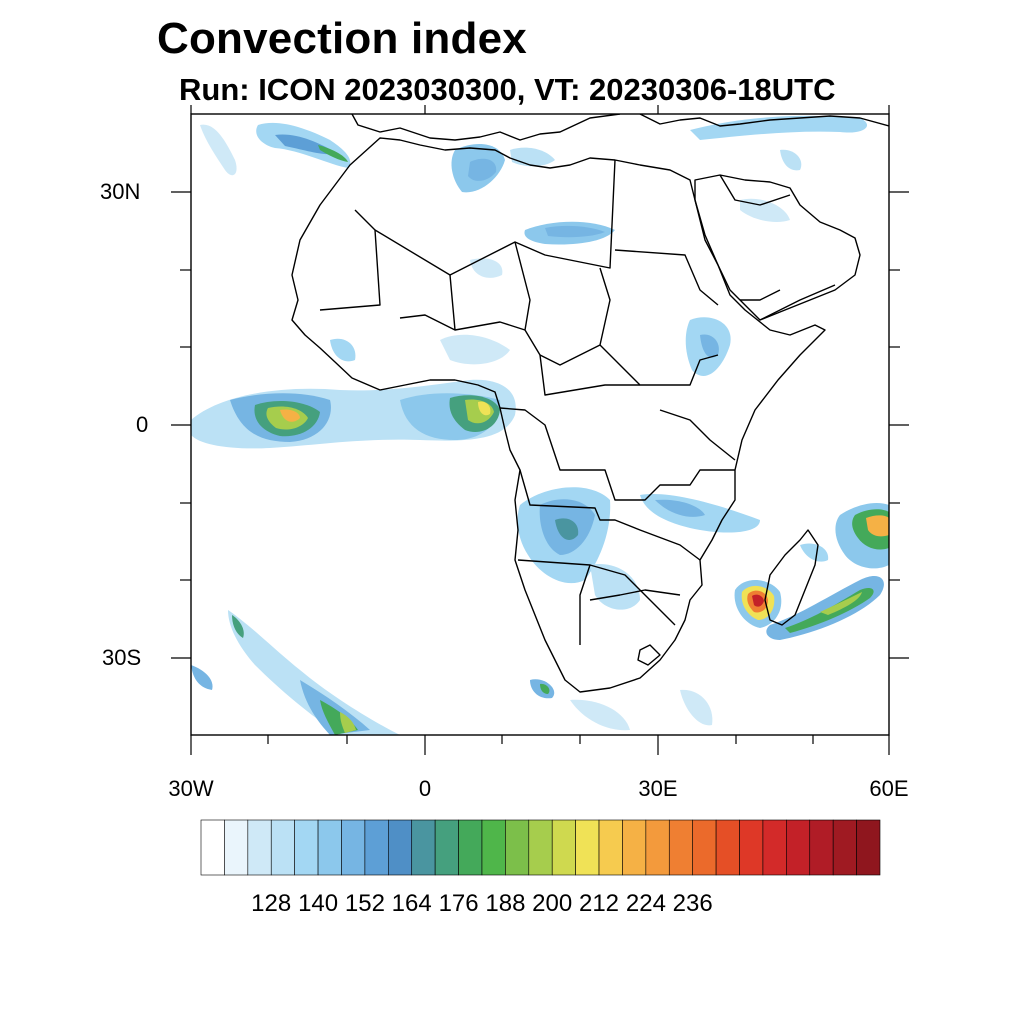 Image resolution: width=1024 pixels, height=1024 pixels. Describe the element at coordinates (560, 287) in the screenshot. I see `convection-sahel` at that location.